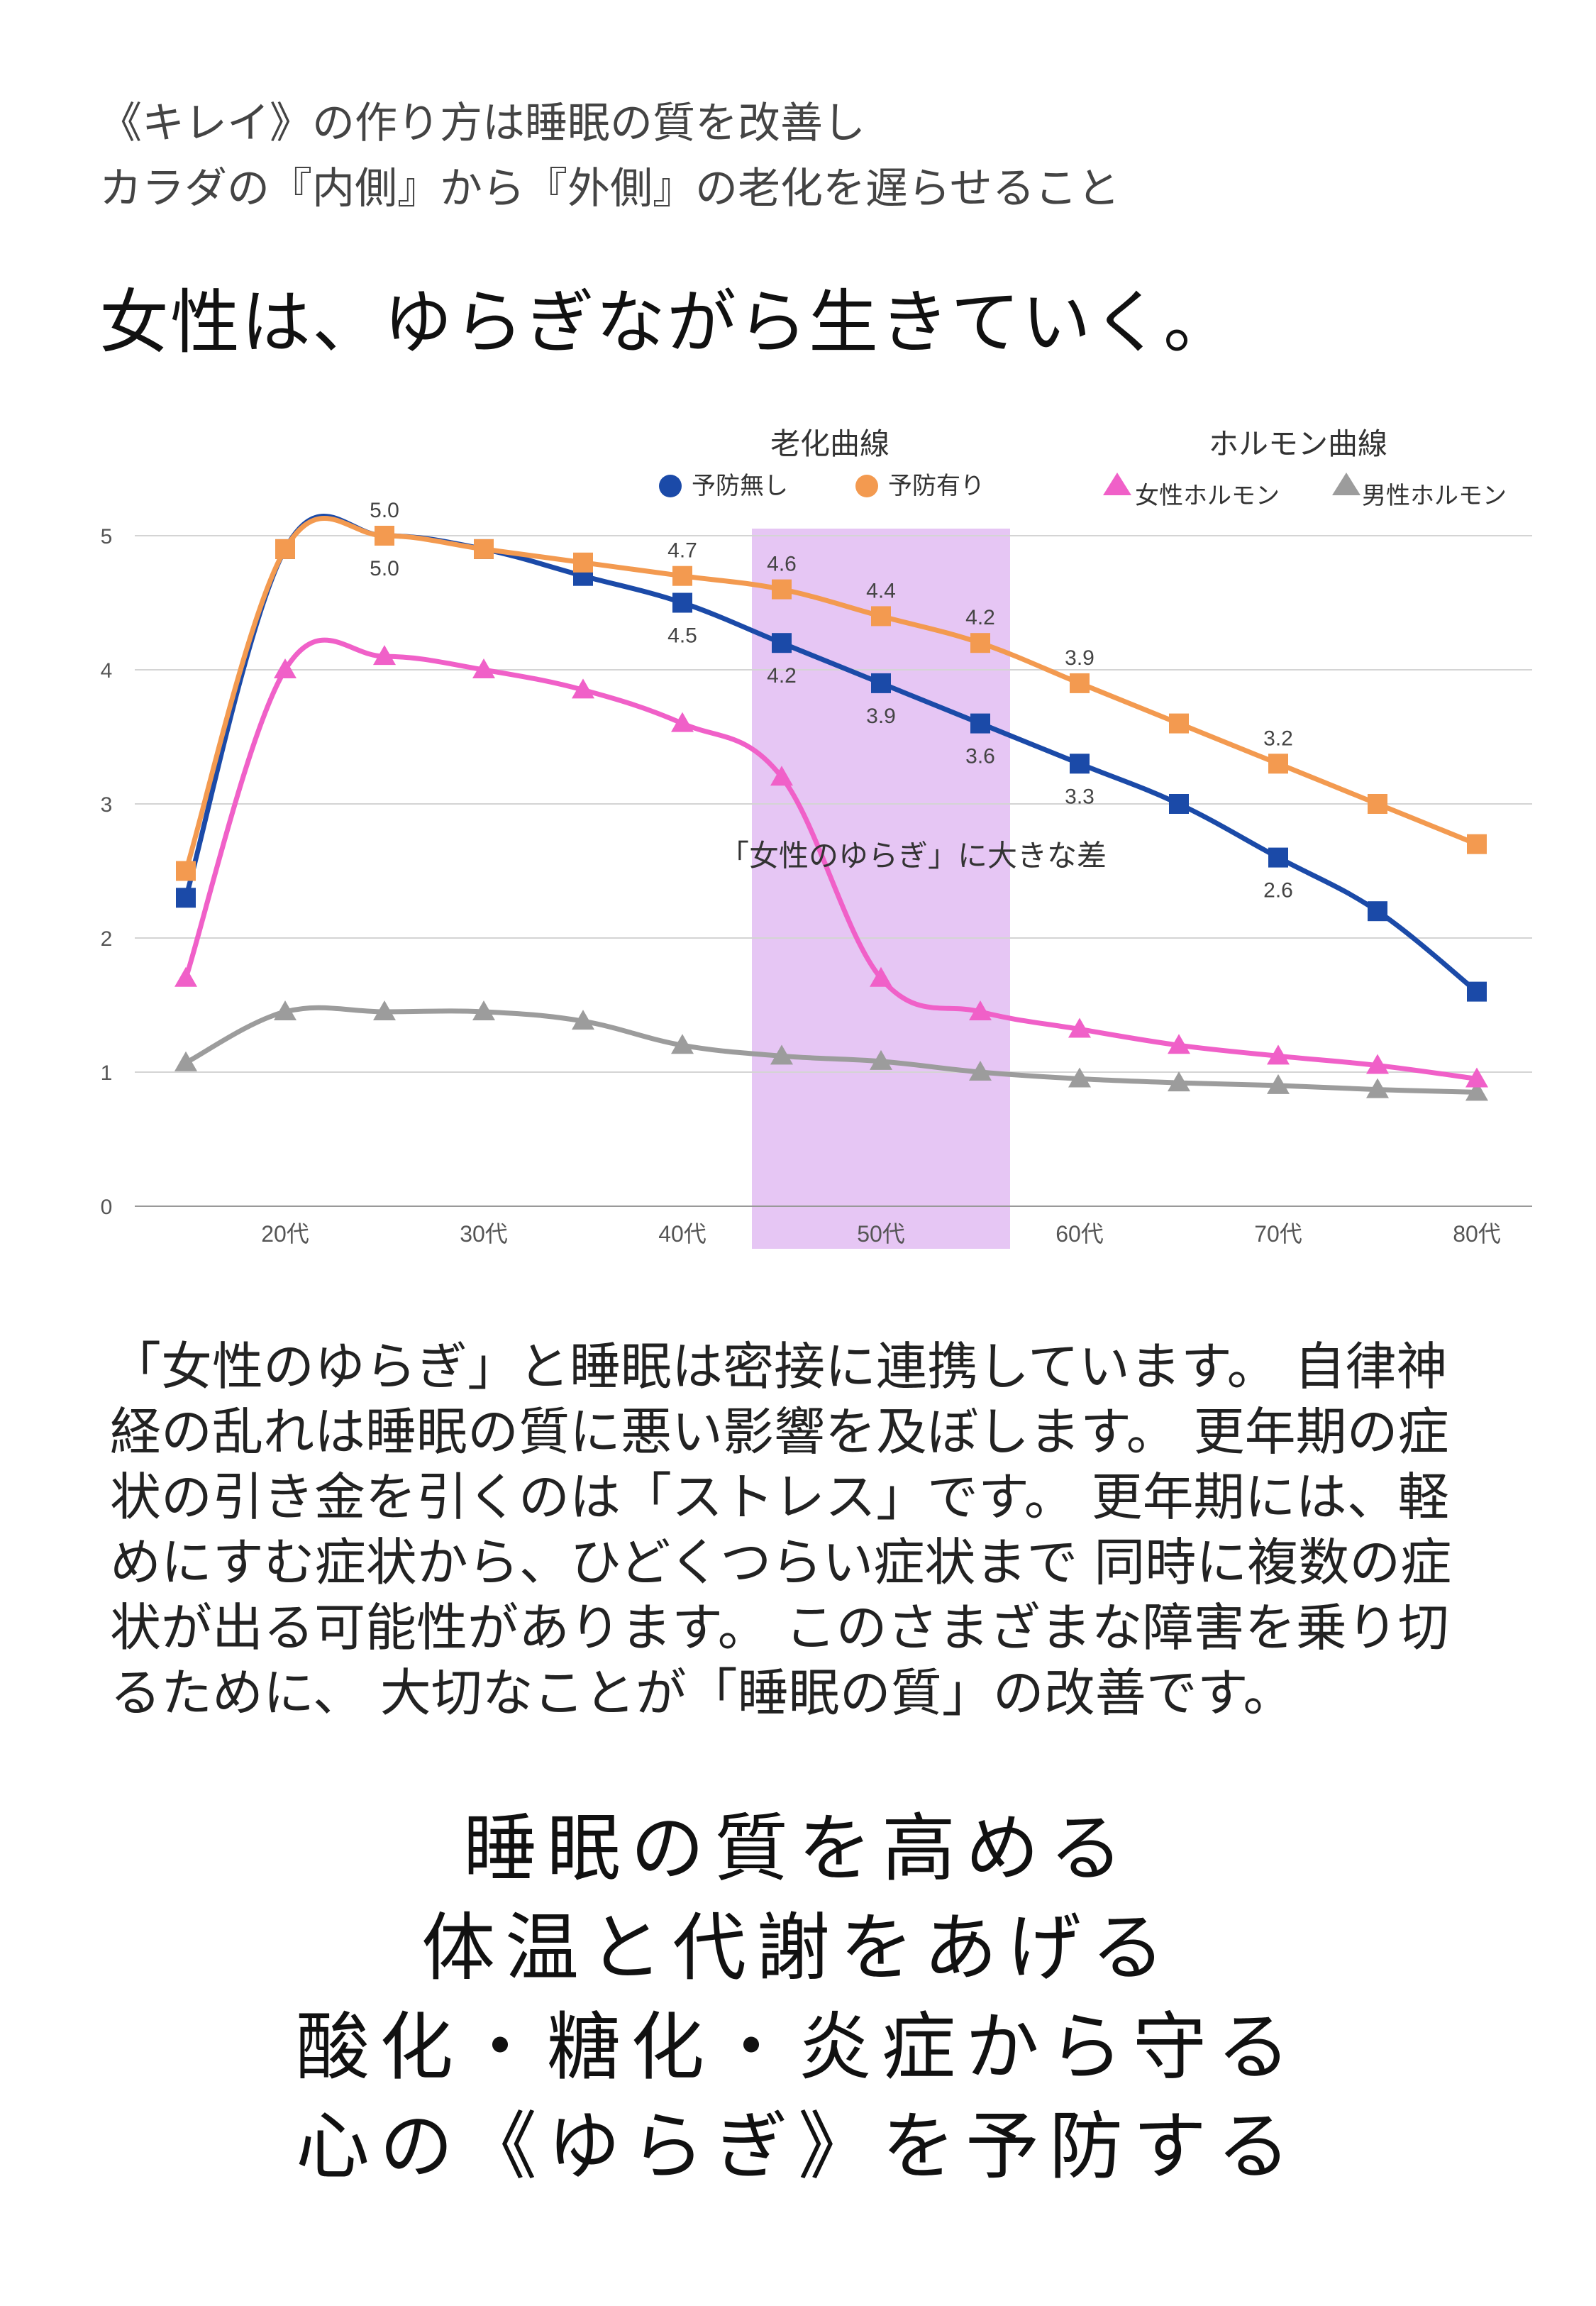 Image resolution: width=1596 pixels, height=2306 pixels. What do you see at coordinates (779, 1366) in the screenshot?
I see `body-line-1: 「女性のゆらぎ」と睡眠は密接に連携しています。 自律神` at bounding box center [779, 1366].